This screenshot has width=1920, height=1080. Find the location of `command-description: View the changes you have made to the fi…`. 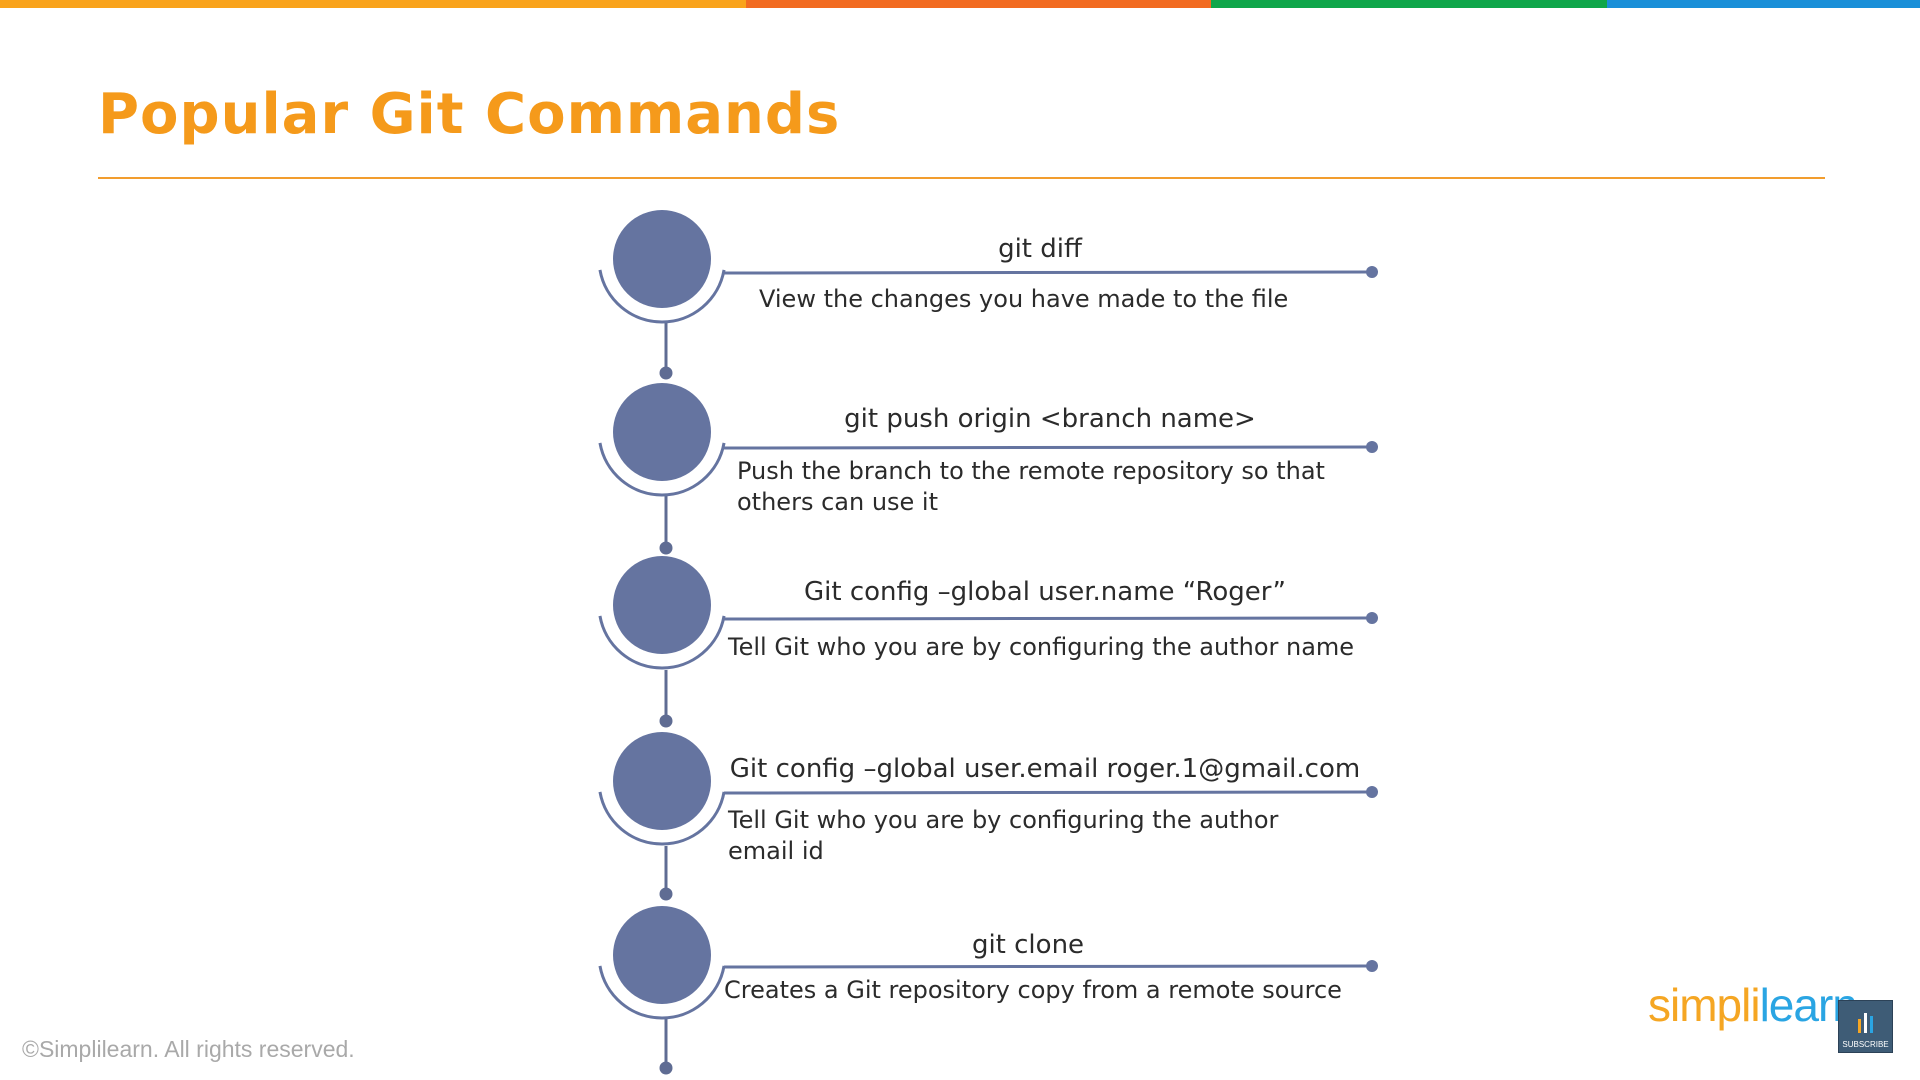

command-description: View the changes you have made to the fi… is located at coordinates (1024, 299).